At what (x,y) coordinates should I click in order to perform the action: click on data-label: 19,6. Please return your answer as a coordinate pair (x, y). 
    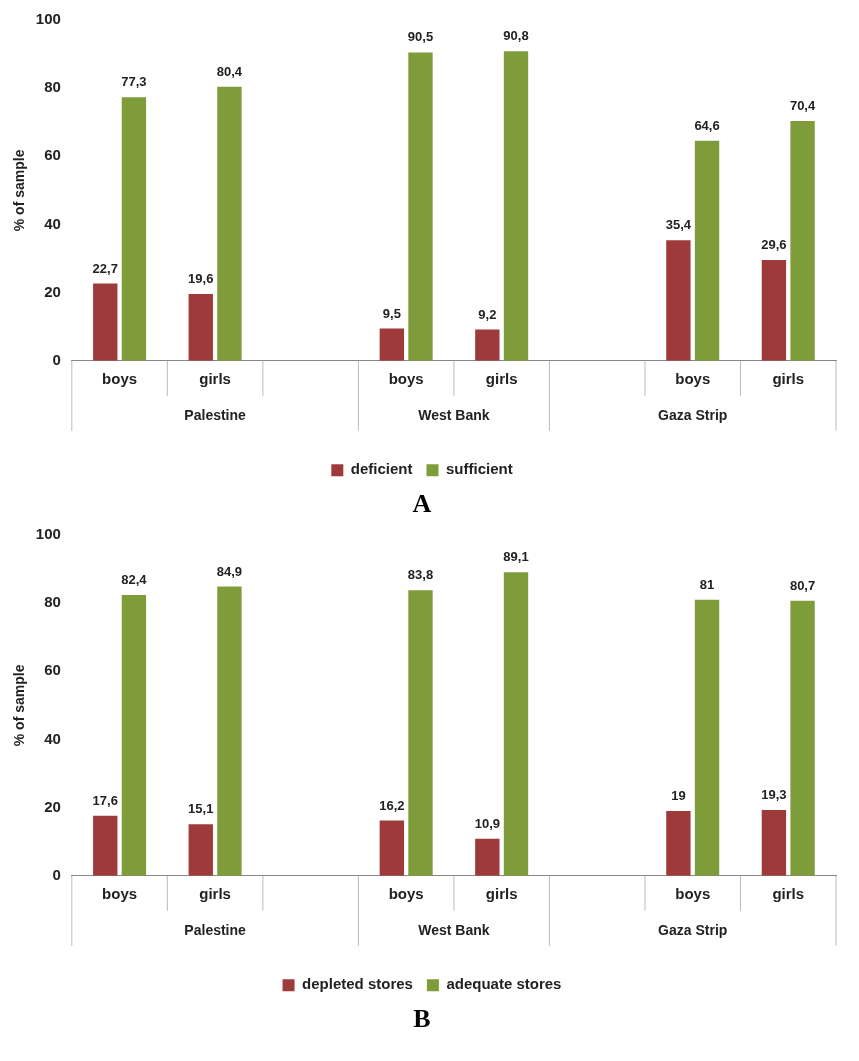
    Looking at the image, I should click on (201, 279).